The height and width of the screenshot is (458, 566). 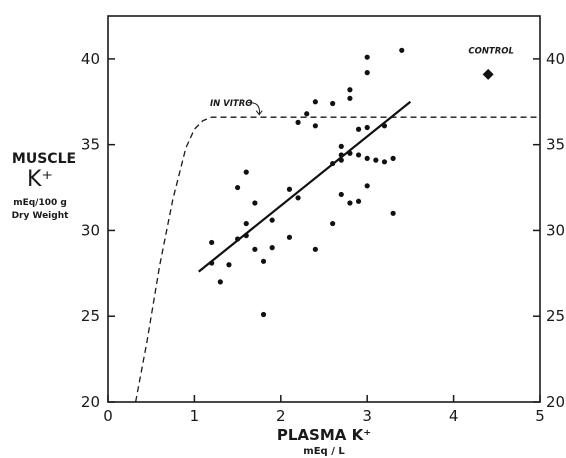 I want to click on y-axis-label-main: MUSCLE, so click(x=44, y=159).